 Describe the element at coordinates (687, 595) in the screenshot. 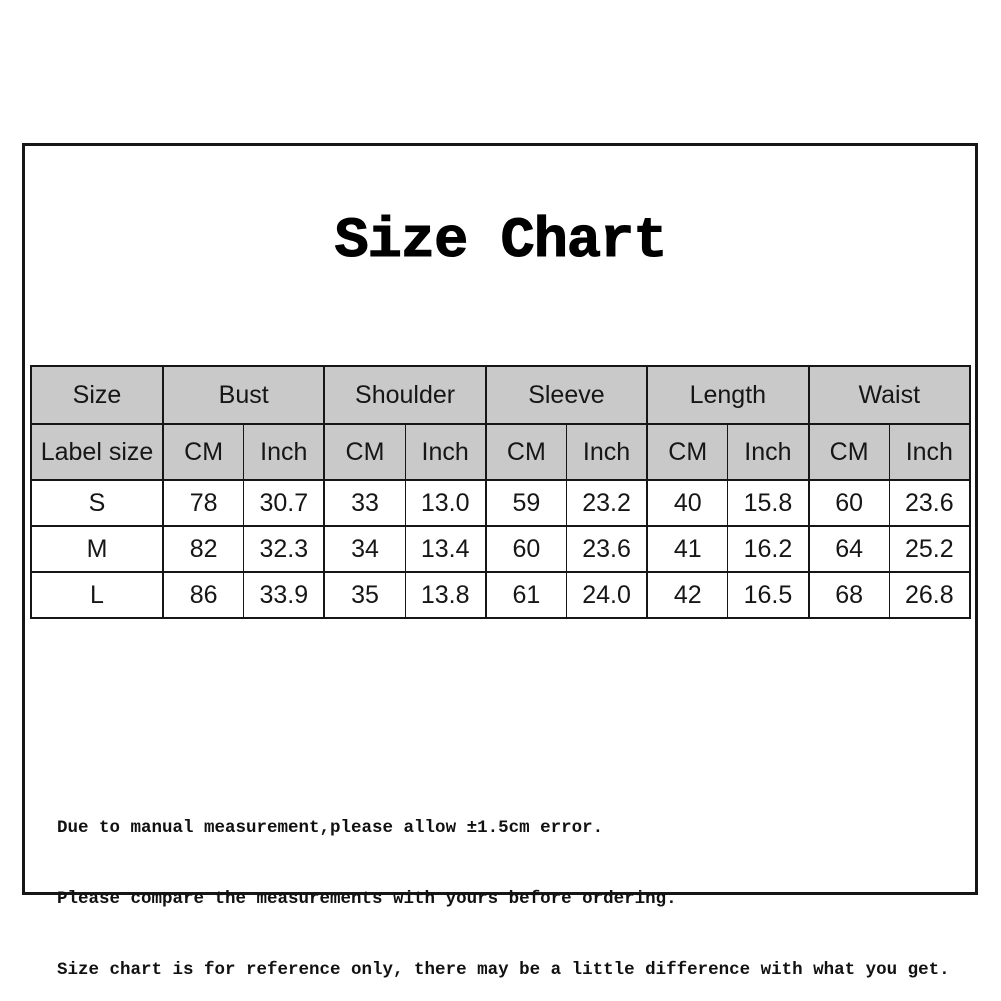

I see `value-cell: 42` at that location.